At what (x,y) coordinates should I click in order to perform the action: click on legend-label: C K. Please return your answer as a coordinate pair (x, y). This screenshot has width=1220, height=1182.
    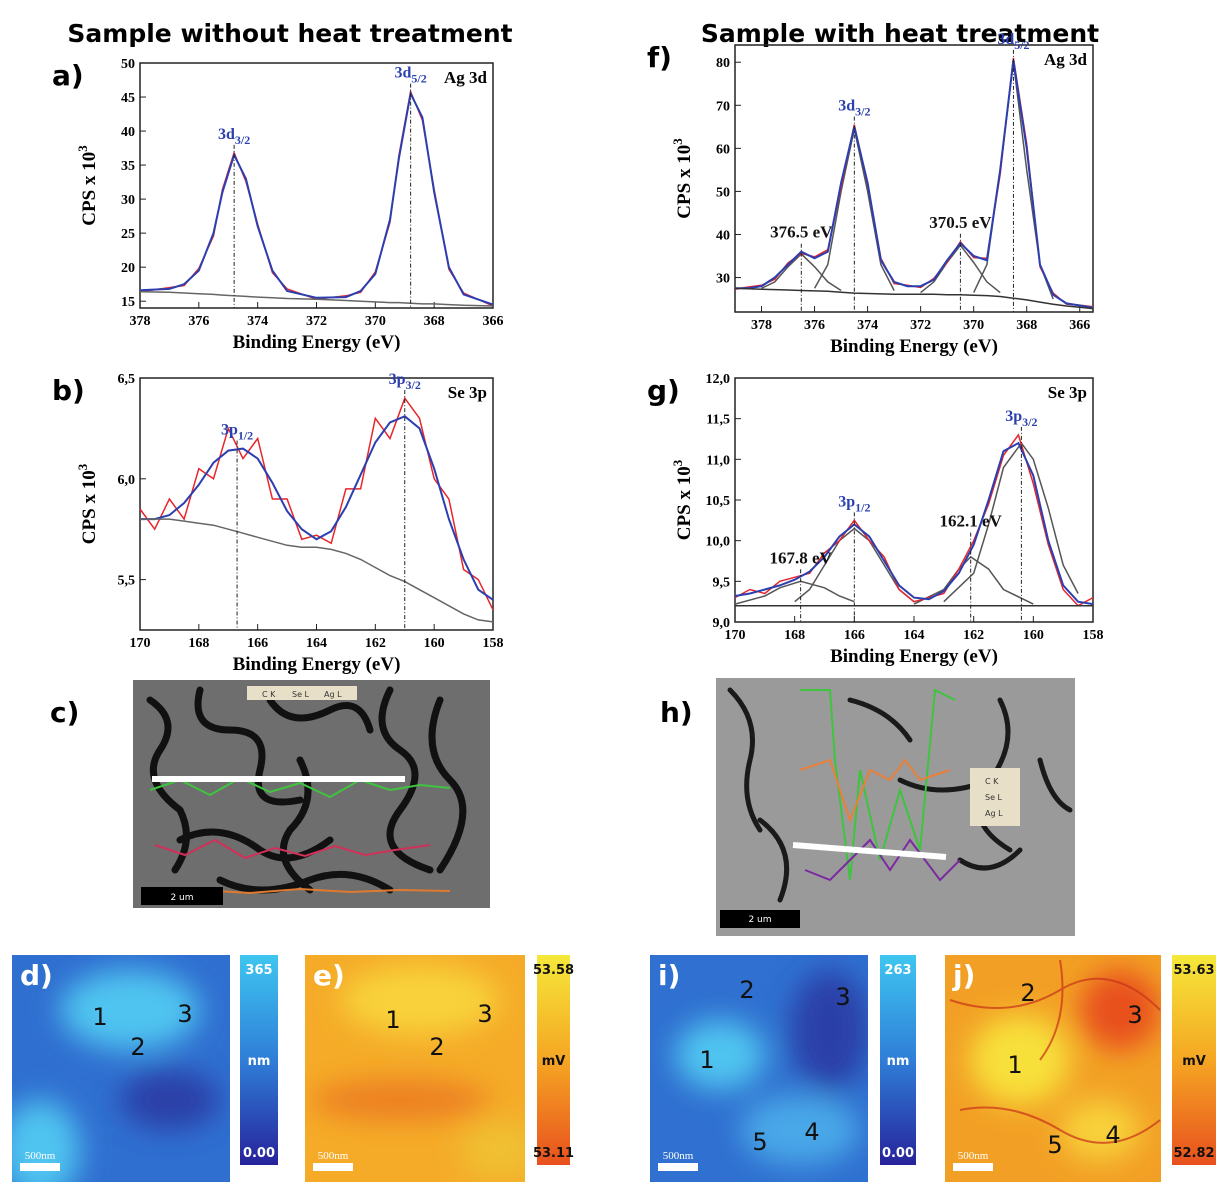
    Looking at the image, I should click on (992, 781).